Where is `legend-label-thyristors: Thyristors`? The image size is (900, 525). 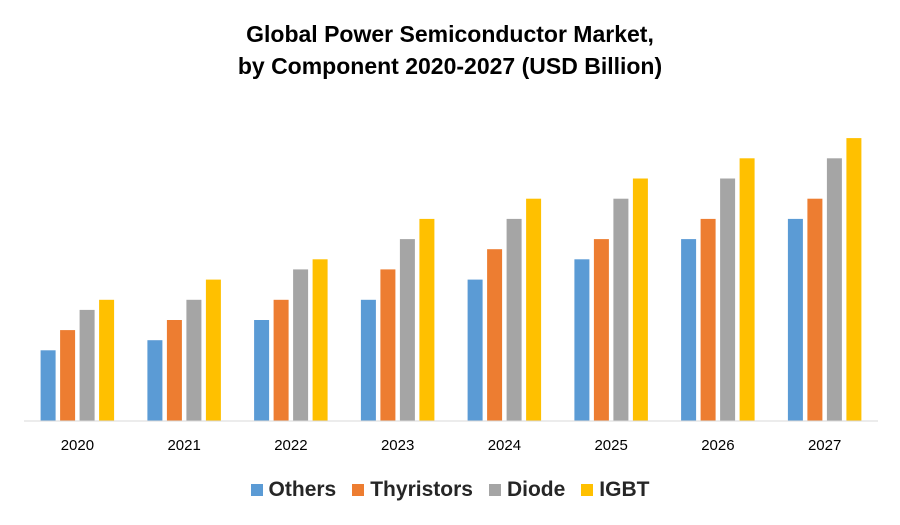 legend-label-thyristors: Thyristors is located at coordinates (421, 489).